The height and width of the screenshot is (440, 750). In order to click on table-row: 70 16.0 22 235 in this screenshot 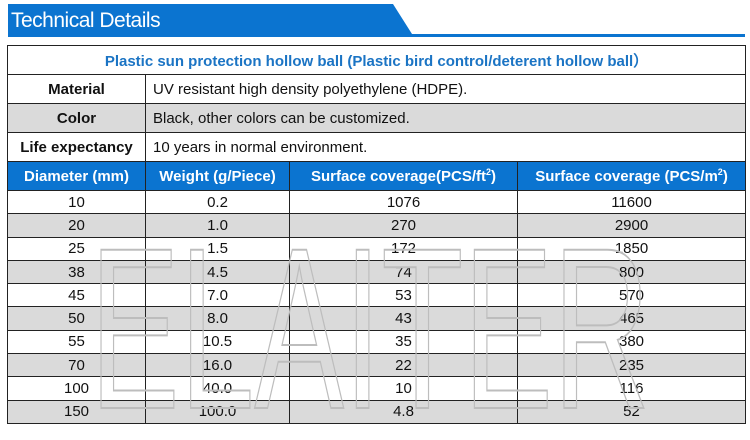, I will do `click(377, 365)`.